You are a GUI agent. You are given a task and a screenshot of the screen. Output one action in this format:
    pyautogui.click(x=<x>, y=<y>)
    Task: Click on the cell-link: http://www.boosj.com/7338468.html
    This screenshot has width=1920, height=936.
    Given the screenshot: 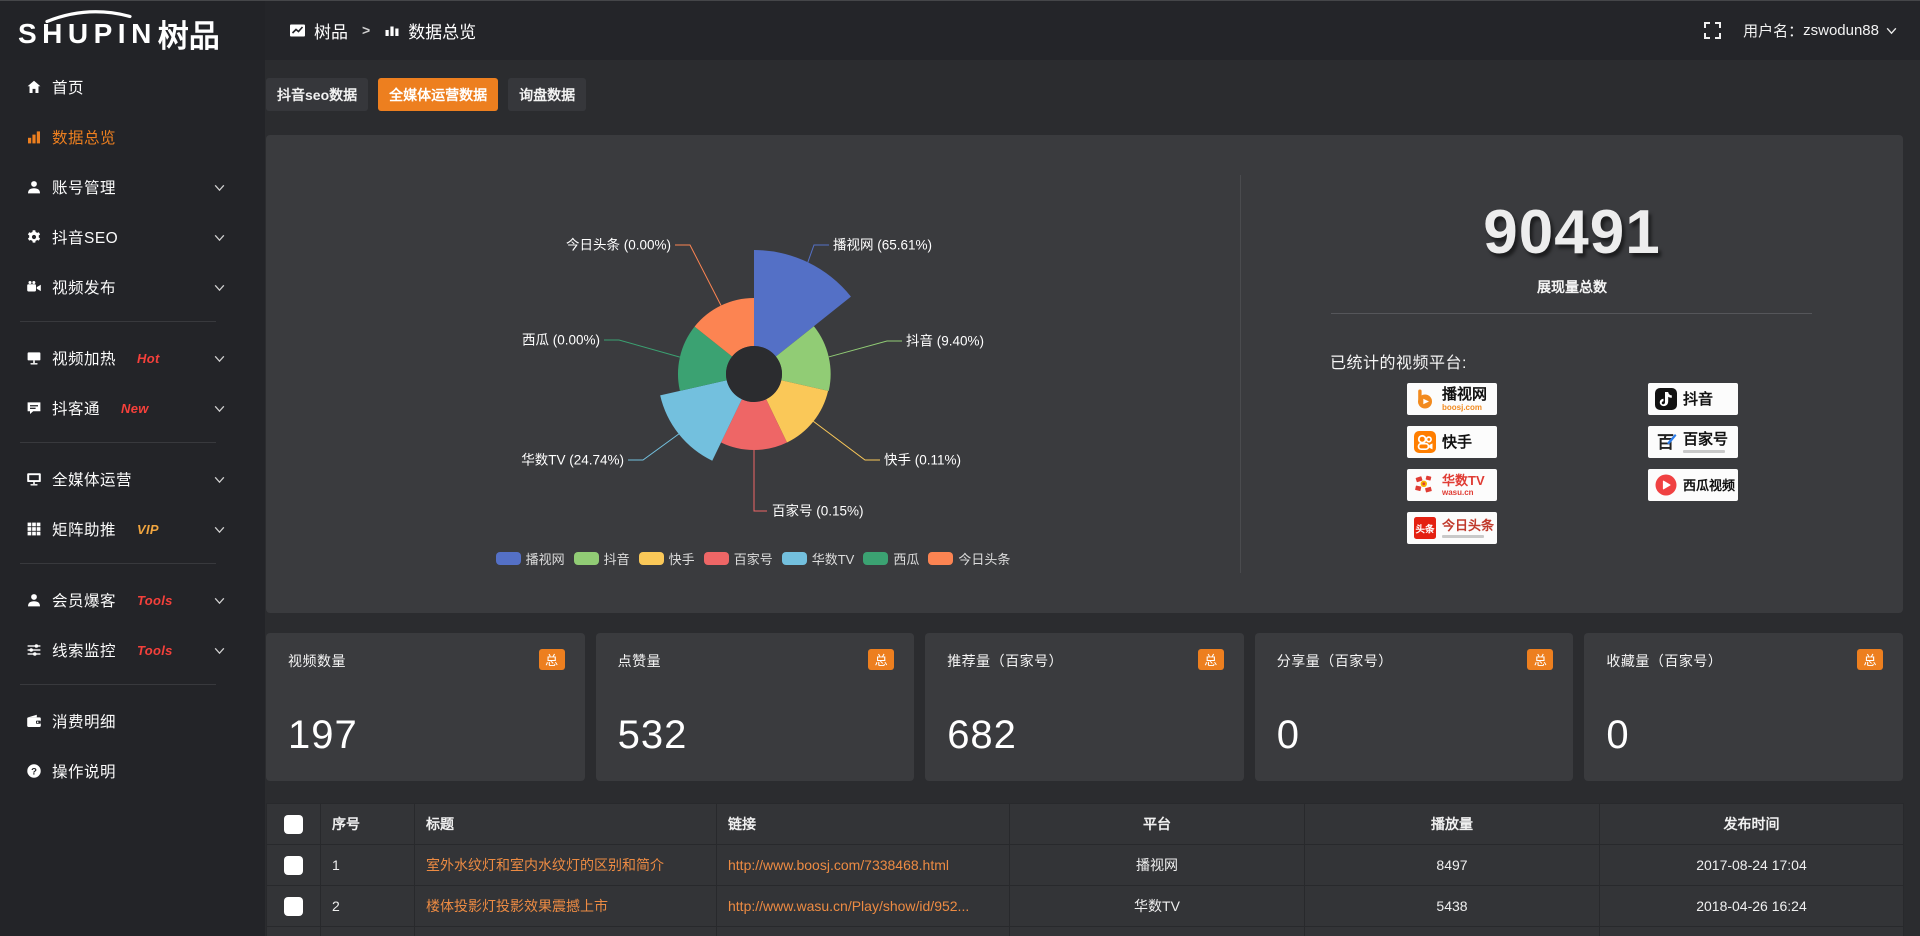 What is the action you would take?
    pyautogui.click(x=863, y=865)
    